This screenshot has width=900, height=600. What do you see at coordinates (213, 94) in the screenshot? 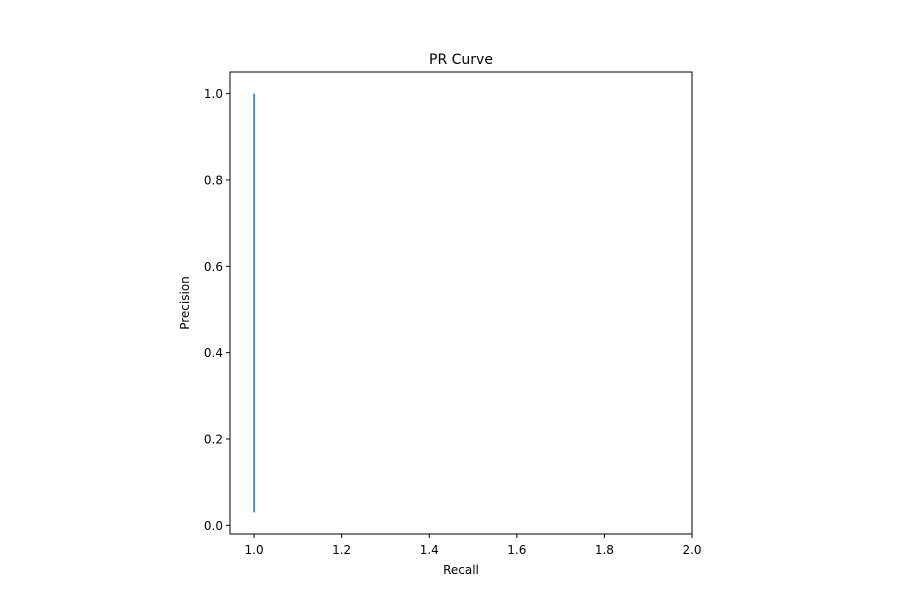
I see `y-tick-label: 1.0` at bounding box center [213, 94].